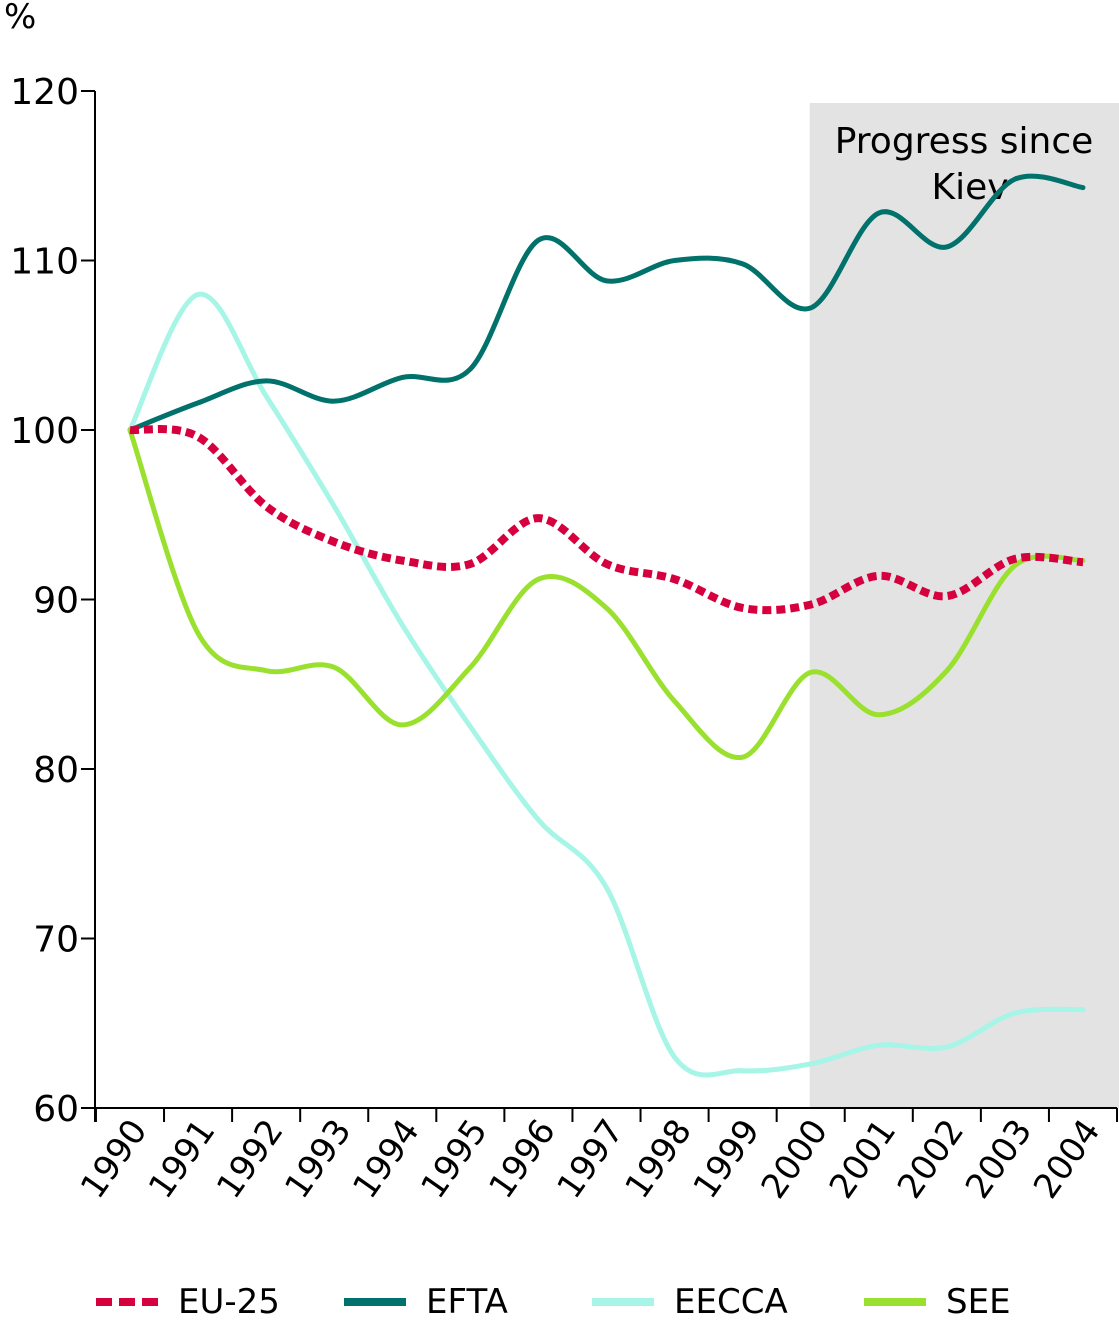 This screenshot has width=1119, height=1327. What do you see at coordinates (44, 431) in the screenshot?
I see `y-tick-label: 100` at bounding box center [44, 431].